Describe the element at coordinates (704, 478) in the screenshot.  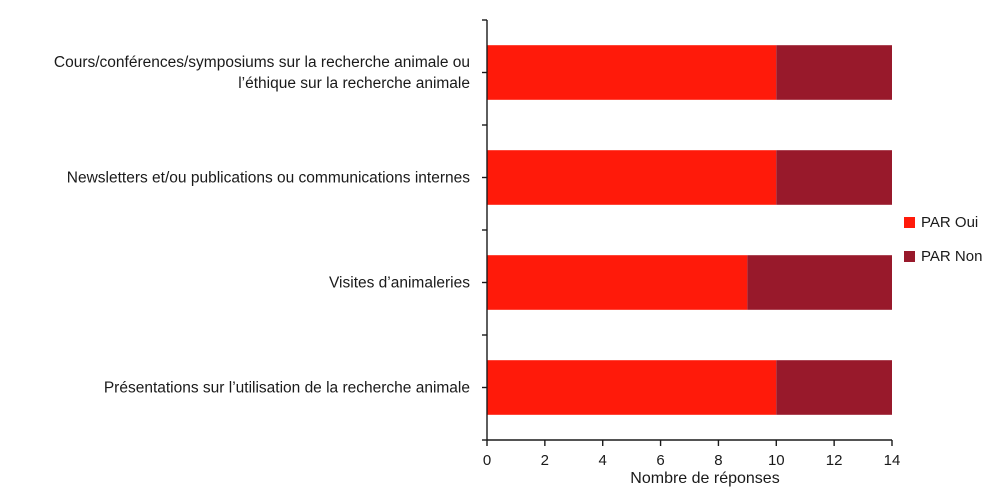
I see `x-axis-title: Nombre de réponses` at that location.